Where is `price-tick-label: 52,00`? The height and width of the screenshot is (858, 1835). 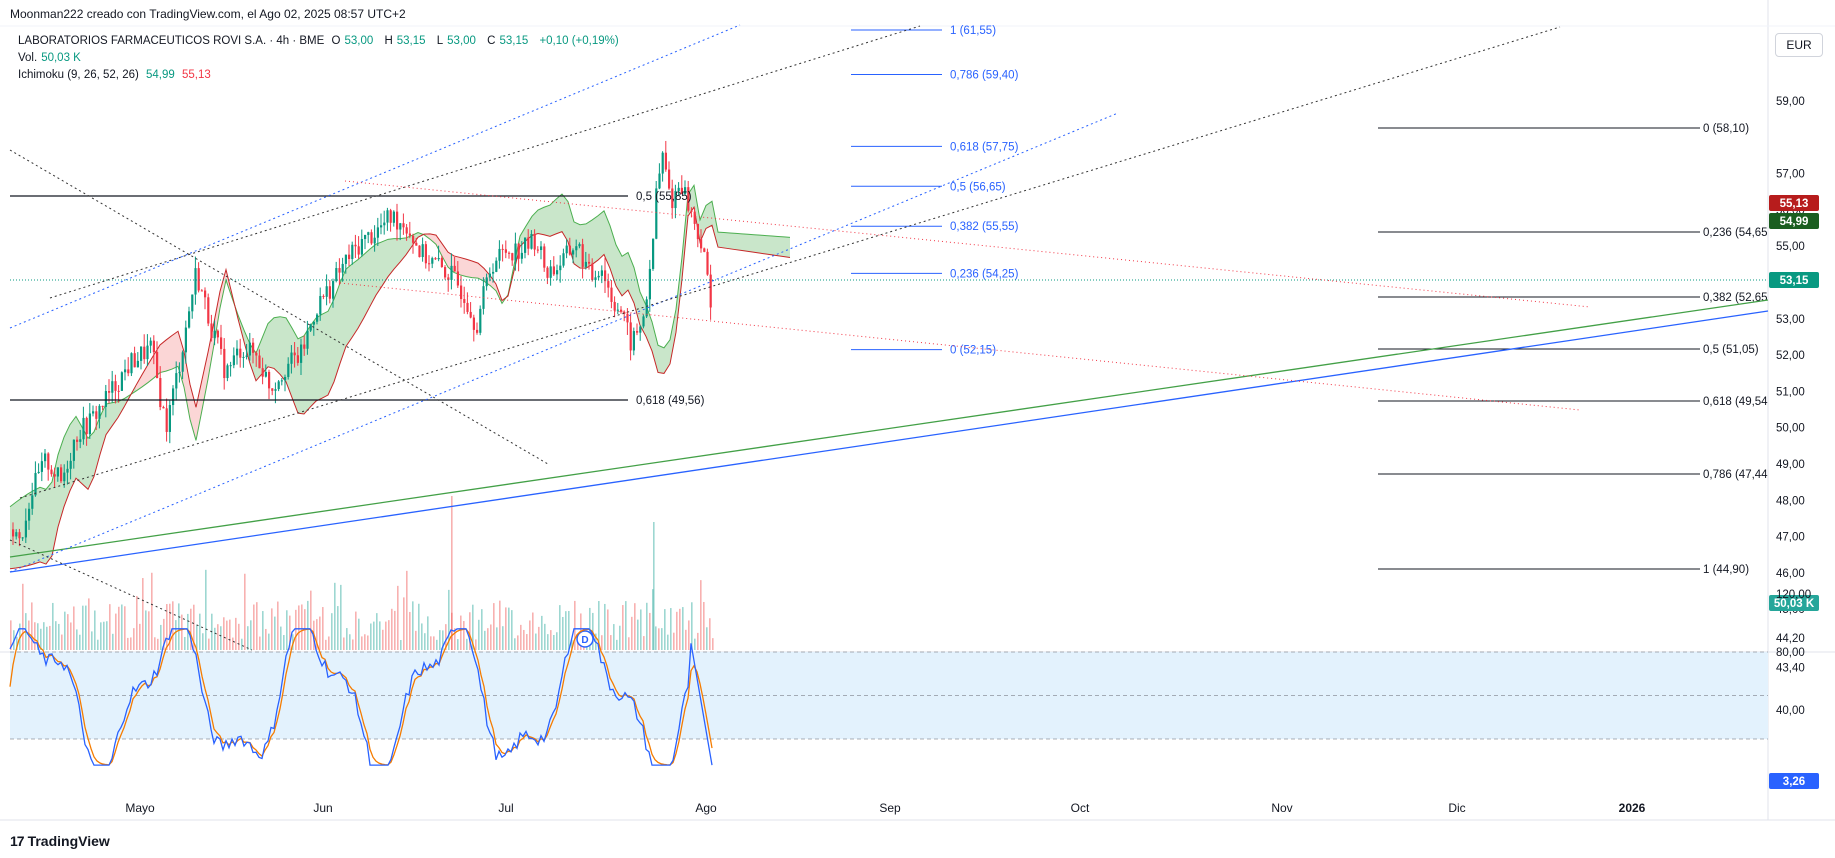 price-tick-label: 52,00 is located at coordinates (1790, 356).